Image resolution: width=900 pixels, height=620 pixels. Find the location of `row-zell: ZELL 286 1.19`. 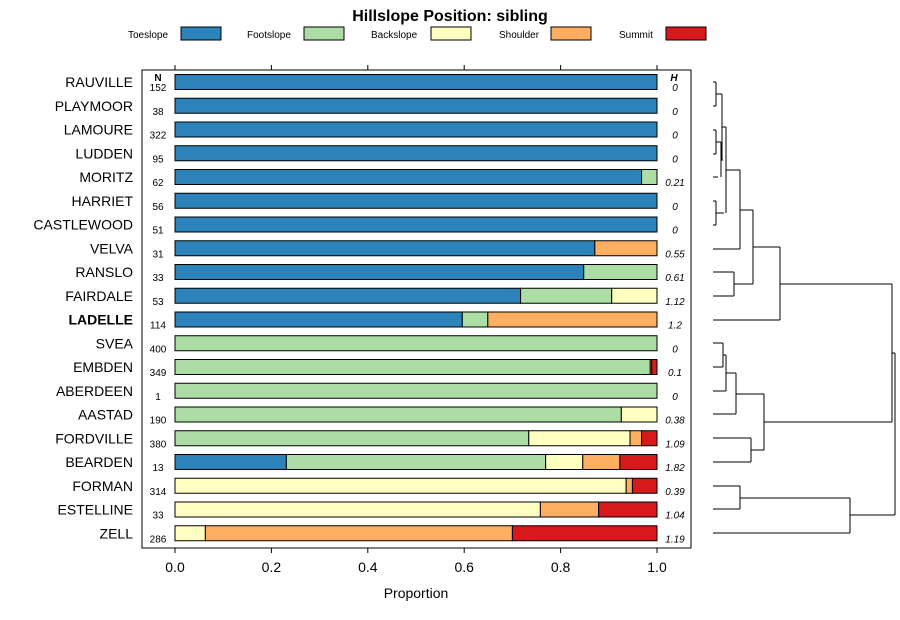

row-zell: ZELL 286 1.19 is located at coordinates (392, 535).